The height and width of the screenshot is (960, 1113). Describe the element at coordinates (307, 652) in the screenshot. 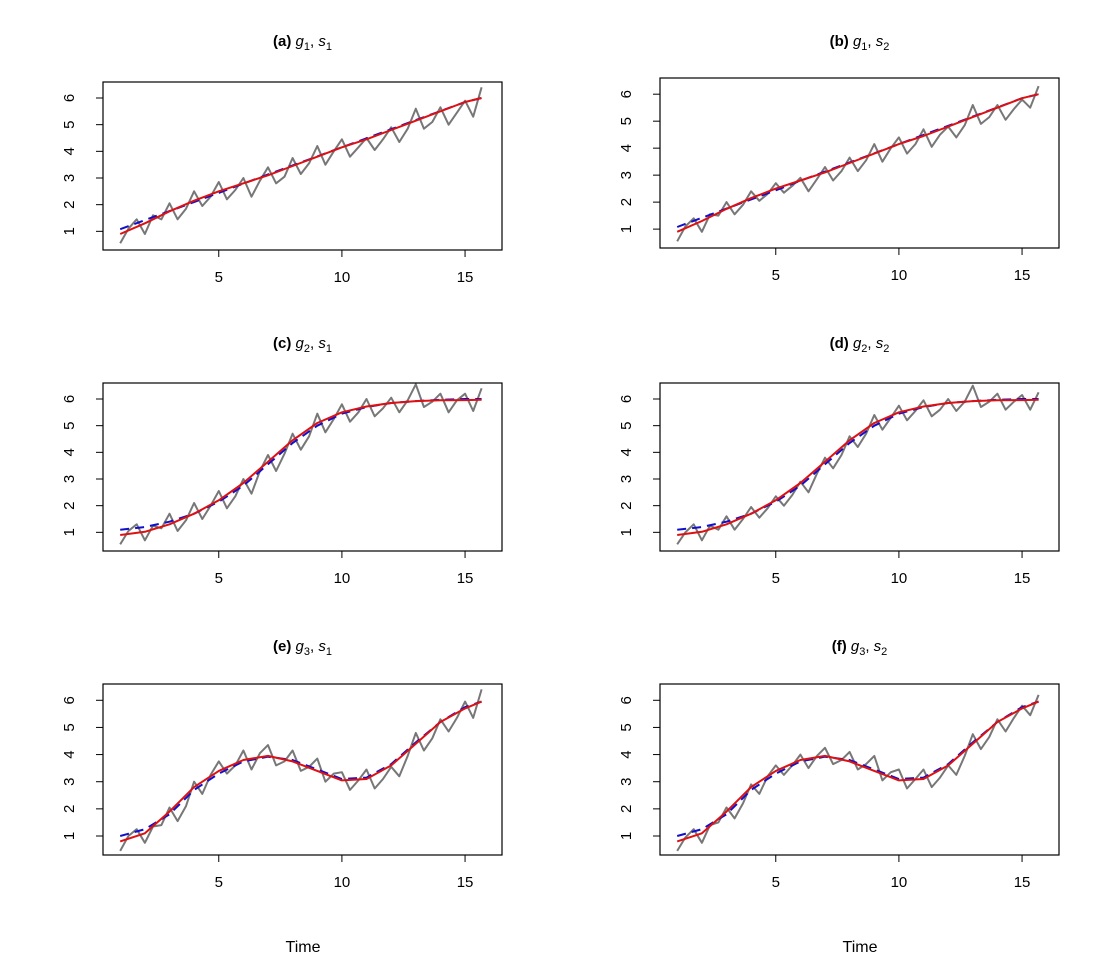

I see `panel-title-g-subscript: 3` at that location.